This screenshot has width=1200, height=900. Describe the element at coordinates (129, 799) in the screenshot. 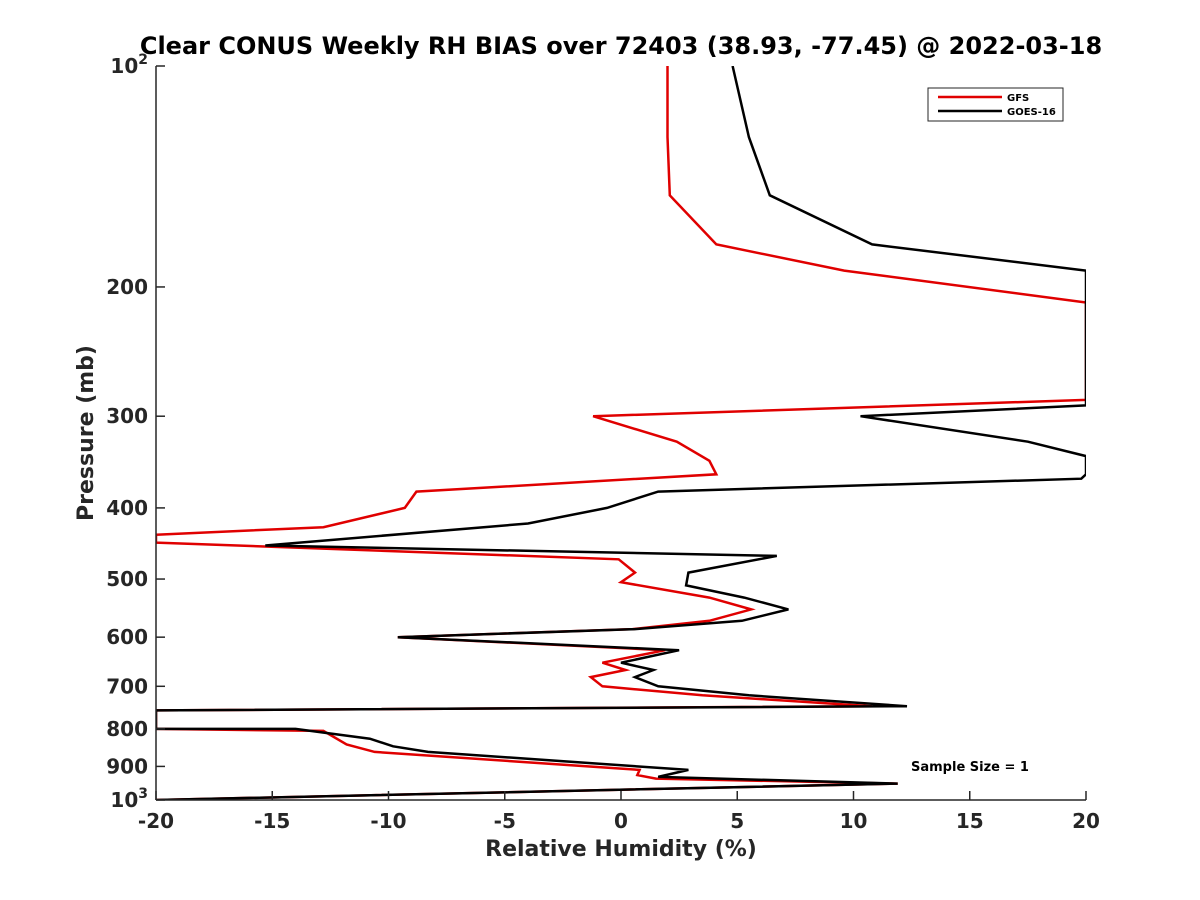

I see `y-tick-label: 10³` at that location.